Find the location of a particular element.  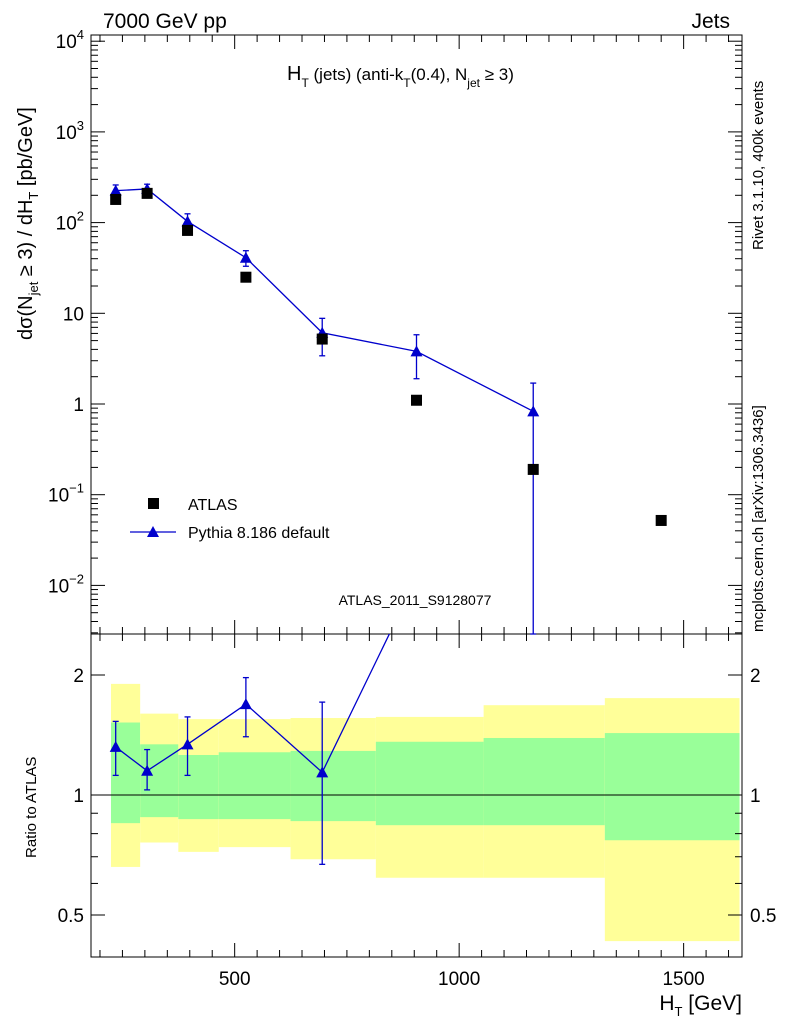

rivet-version-label: Rivet 3.1.10, 400k events is located at coordinates (758, 165).